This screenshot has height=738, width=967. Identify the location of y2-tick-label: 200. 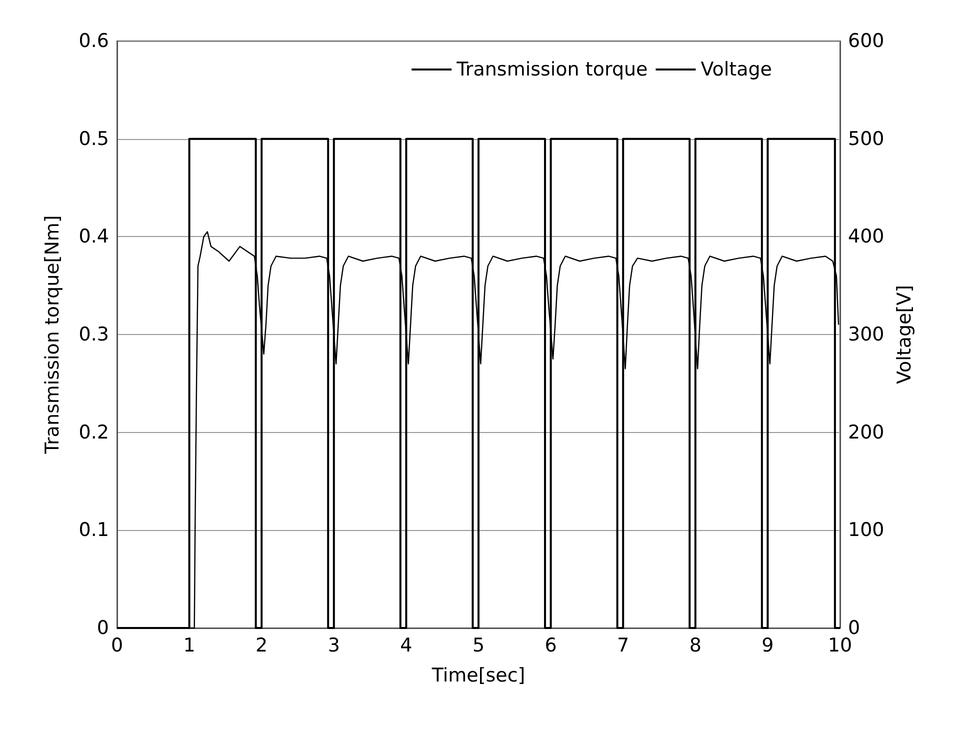
(866, 432).